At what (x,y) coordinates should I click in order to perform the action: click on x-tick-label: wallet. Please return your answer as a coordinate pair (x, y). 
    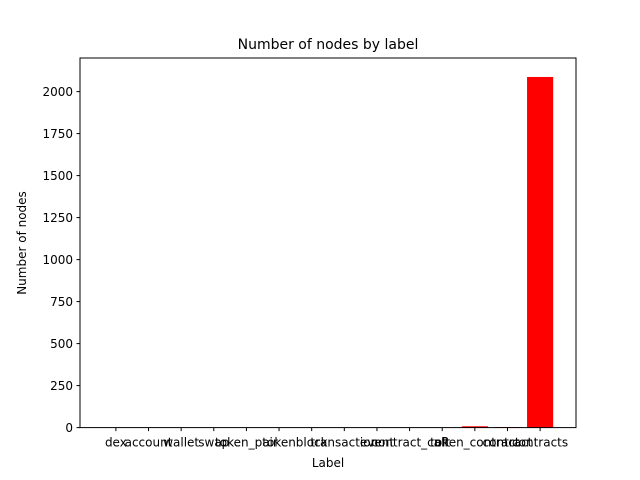
    Looking at the image, I should click on (181, 443).